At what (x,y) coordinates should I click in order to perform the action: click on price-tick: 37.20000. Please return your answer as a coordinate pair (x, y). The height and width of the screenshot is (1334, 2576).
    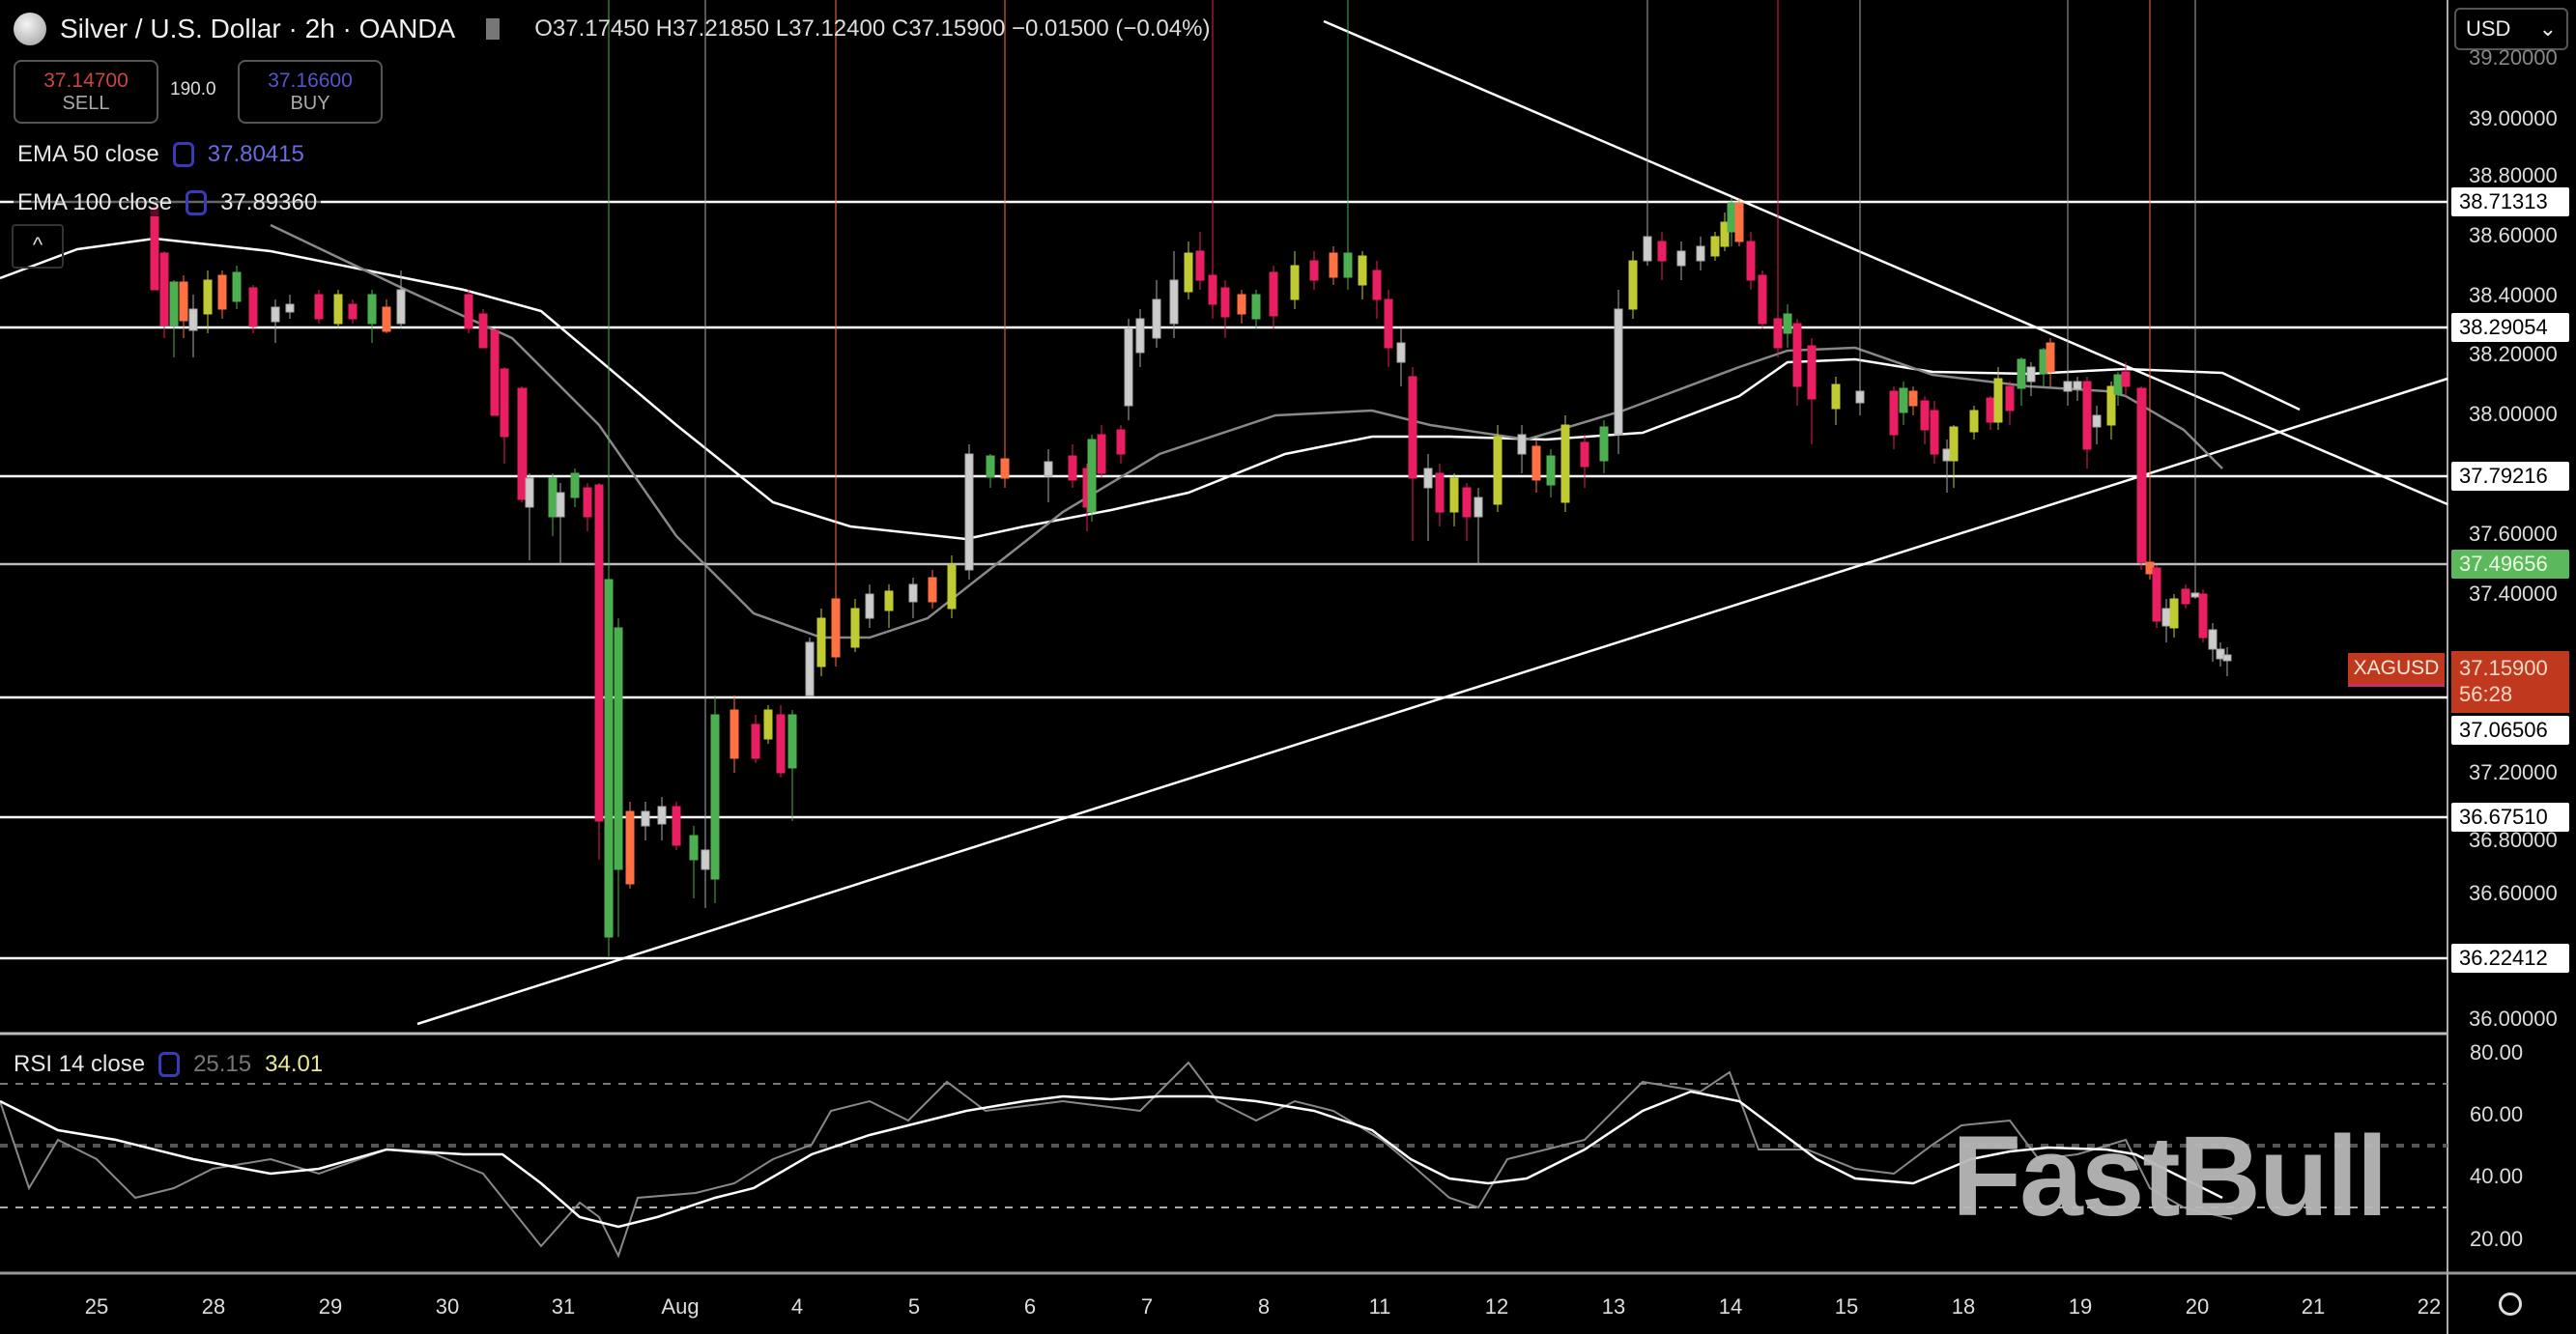
    Looking at the image, I should click on (2514, 772).